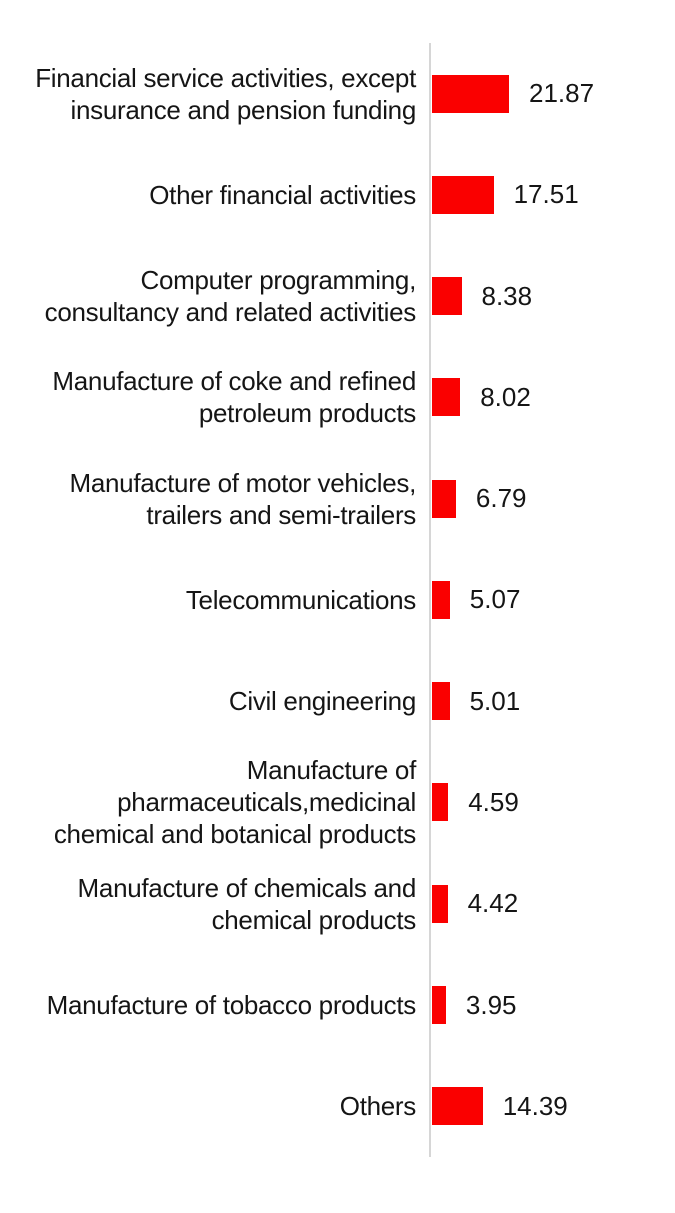  Describe the element at coordinates (337, 1106) in the screenshot. I see `chart-row: Others 14.39` at that location.